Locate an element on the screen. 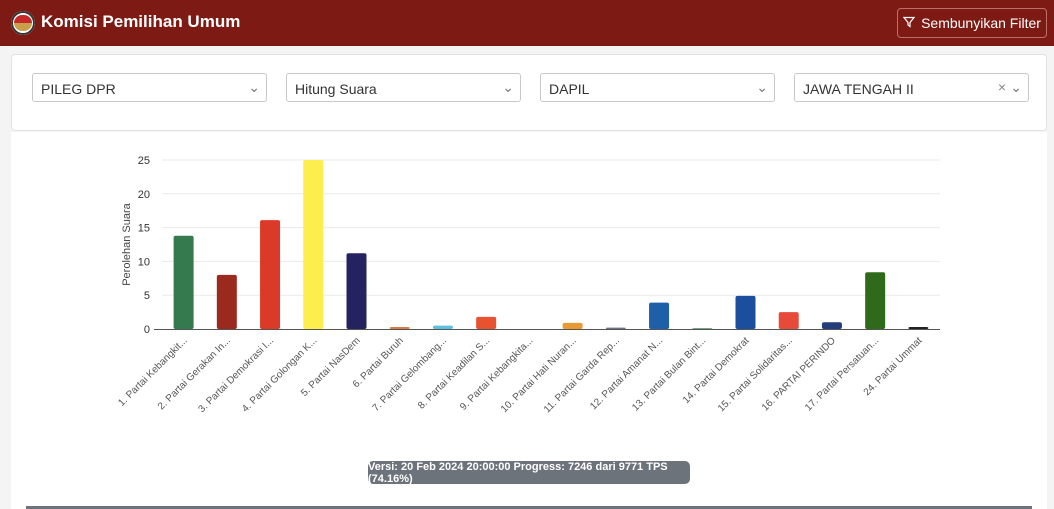  hide-filter-label: Sembunyikan Filter is located at coordinates (981, 23).